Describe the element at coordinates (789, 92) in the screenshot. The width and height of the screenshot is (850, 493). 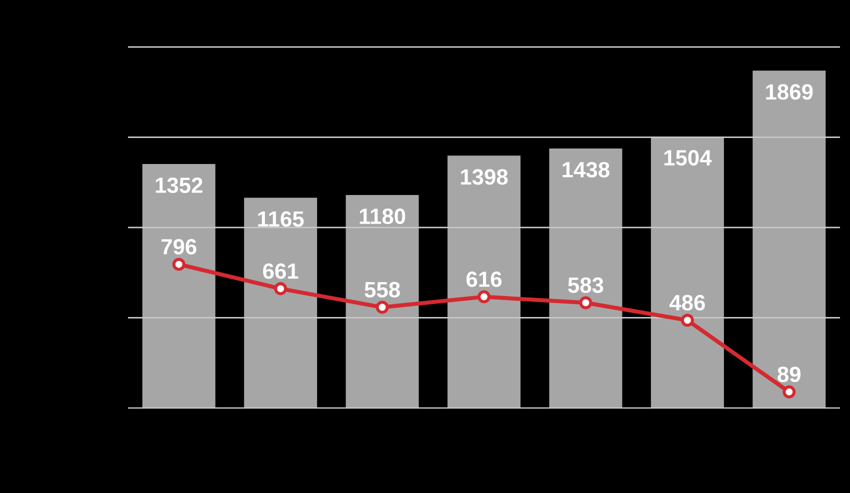
I see `data-label: 1869` at that location.